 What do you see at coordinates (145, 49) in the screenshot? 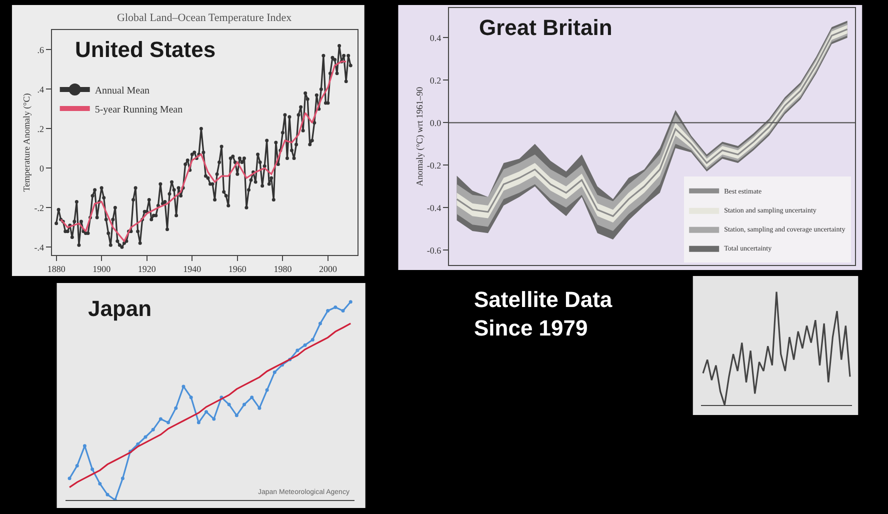
I see `chart-title: United States` at bounding box center [145, 49].